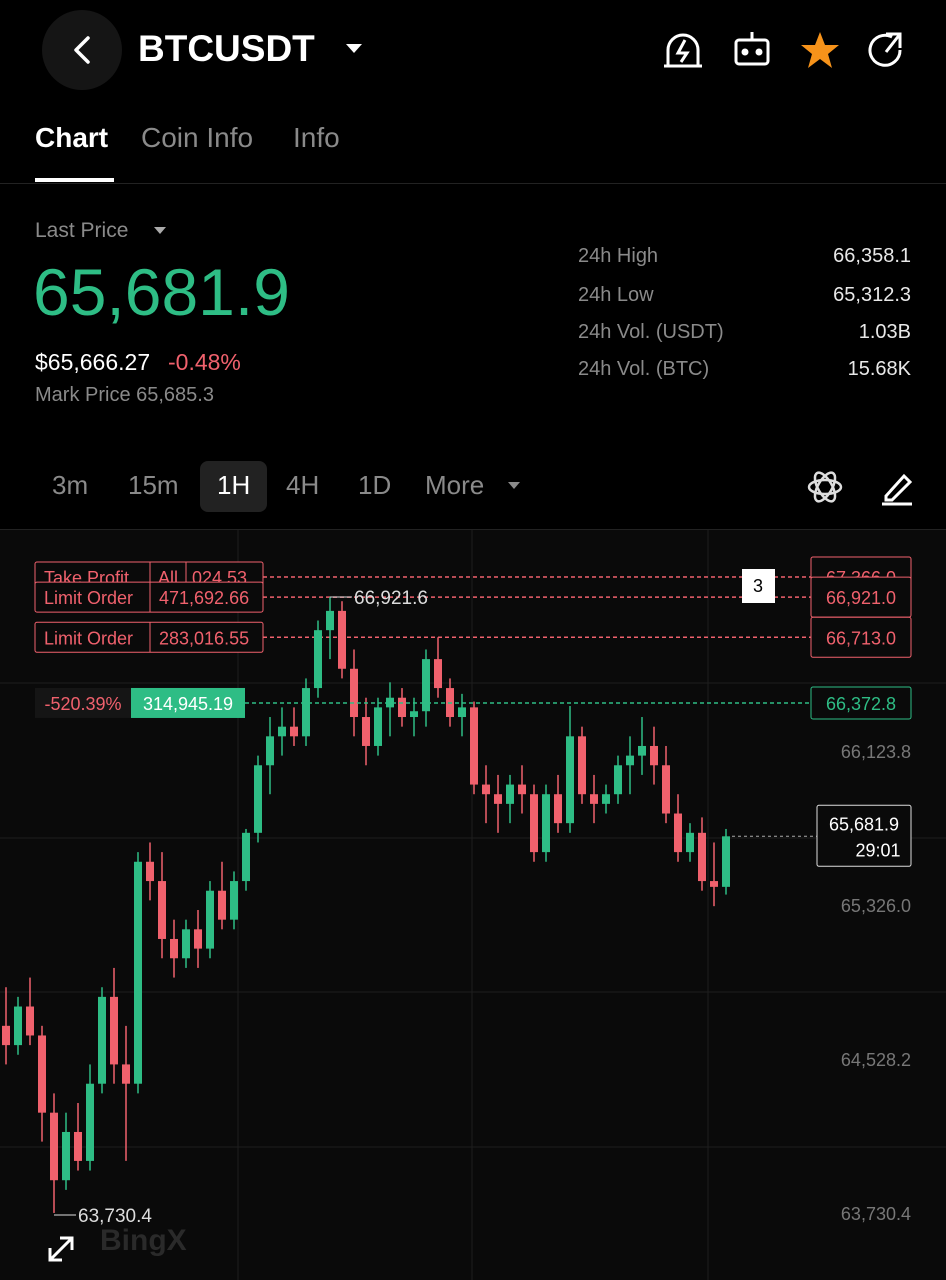 This screenshot has width=946, height=1280. Describe the element at coordinates (783, 50) in the screenshot. I see `header-icons` at that location.